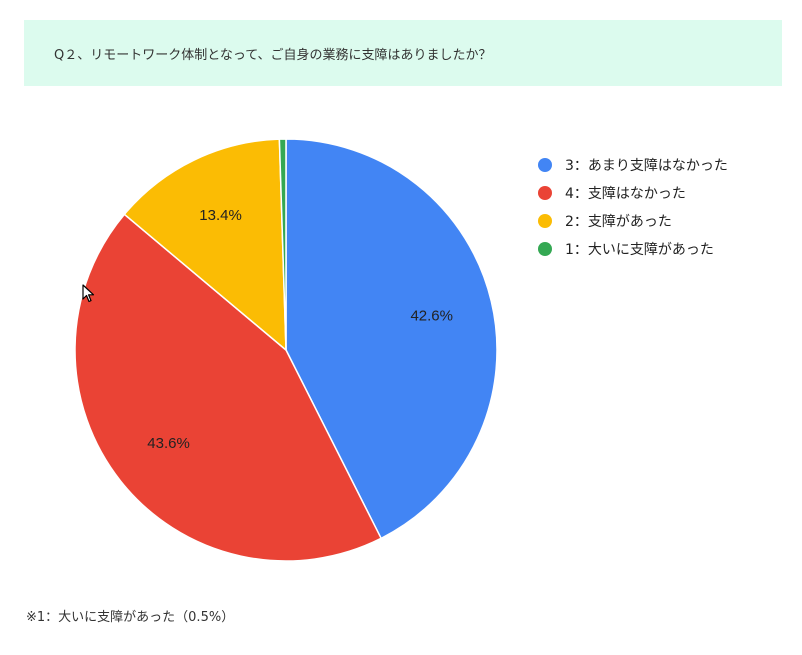 The height and width of the screenshot is (655, 802). Describe the element at coordinates (220, 215) in the screenshot. I see `slice-label-3: 13.4%` at that location.